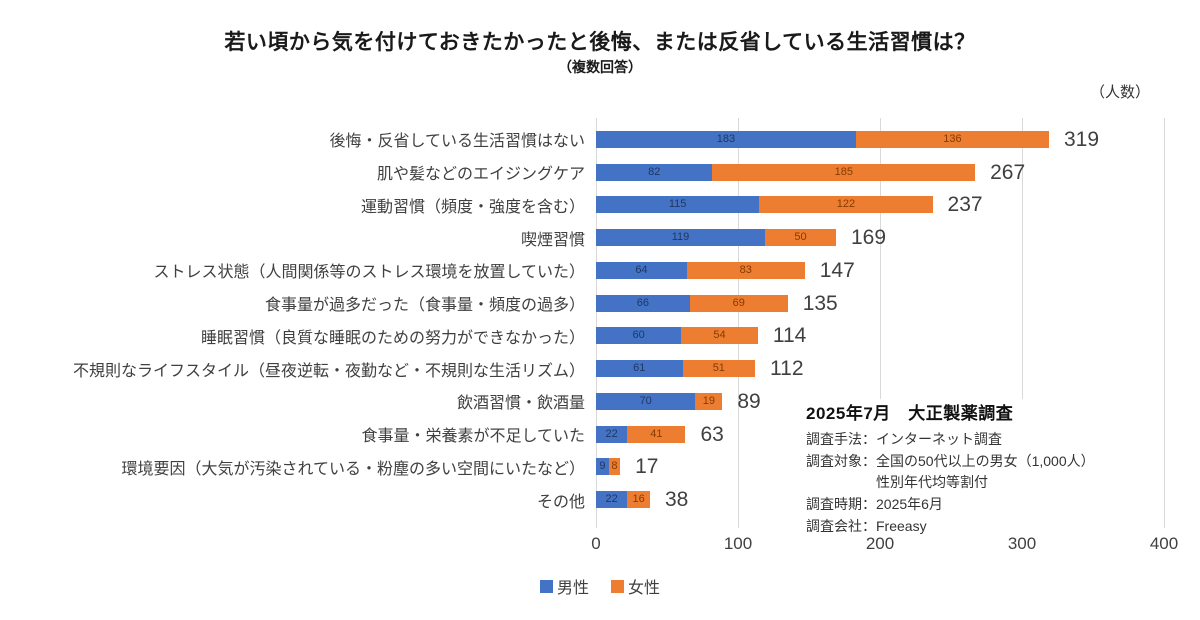 This screenshot has height=620, width=1200. I want to click on category-label: 後悔・反省している生活習慣はない, so click(457, 142).